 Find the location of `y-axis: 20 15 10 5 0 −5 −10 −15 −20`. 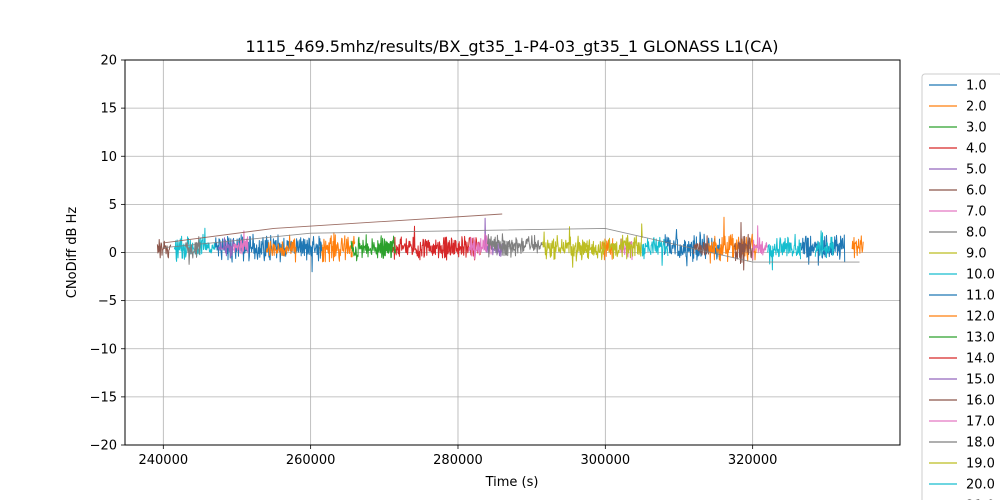

y-axis: 20 15 10 5 0 −5 −10 −15 −20 is located at coordinates (107, 254).